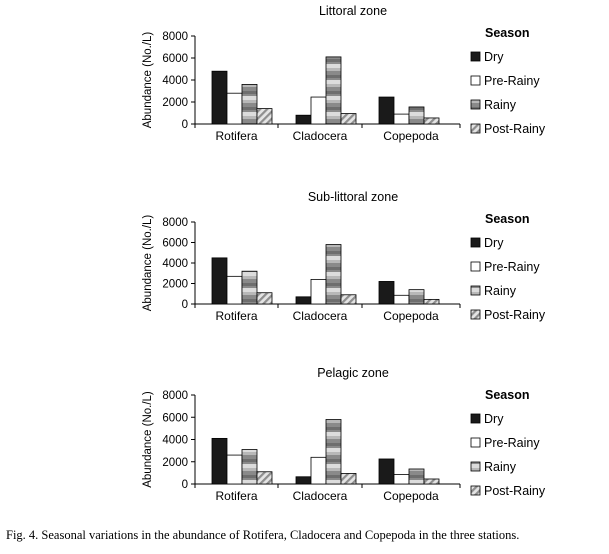 This screenshot has width=609, height=554. Describe the element at coordinates (353, 373) in the screenshot. I see `chart-title: Pelagic zone` at that location.